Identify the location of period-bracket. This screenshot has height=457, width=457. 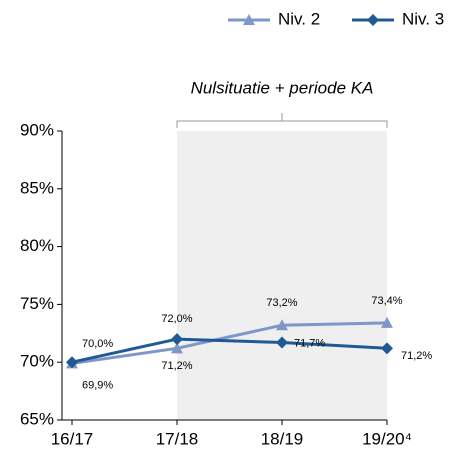
(282, 120).